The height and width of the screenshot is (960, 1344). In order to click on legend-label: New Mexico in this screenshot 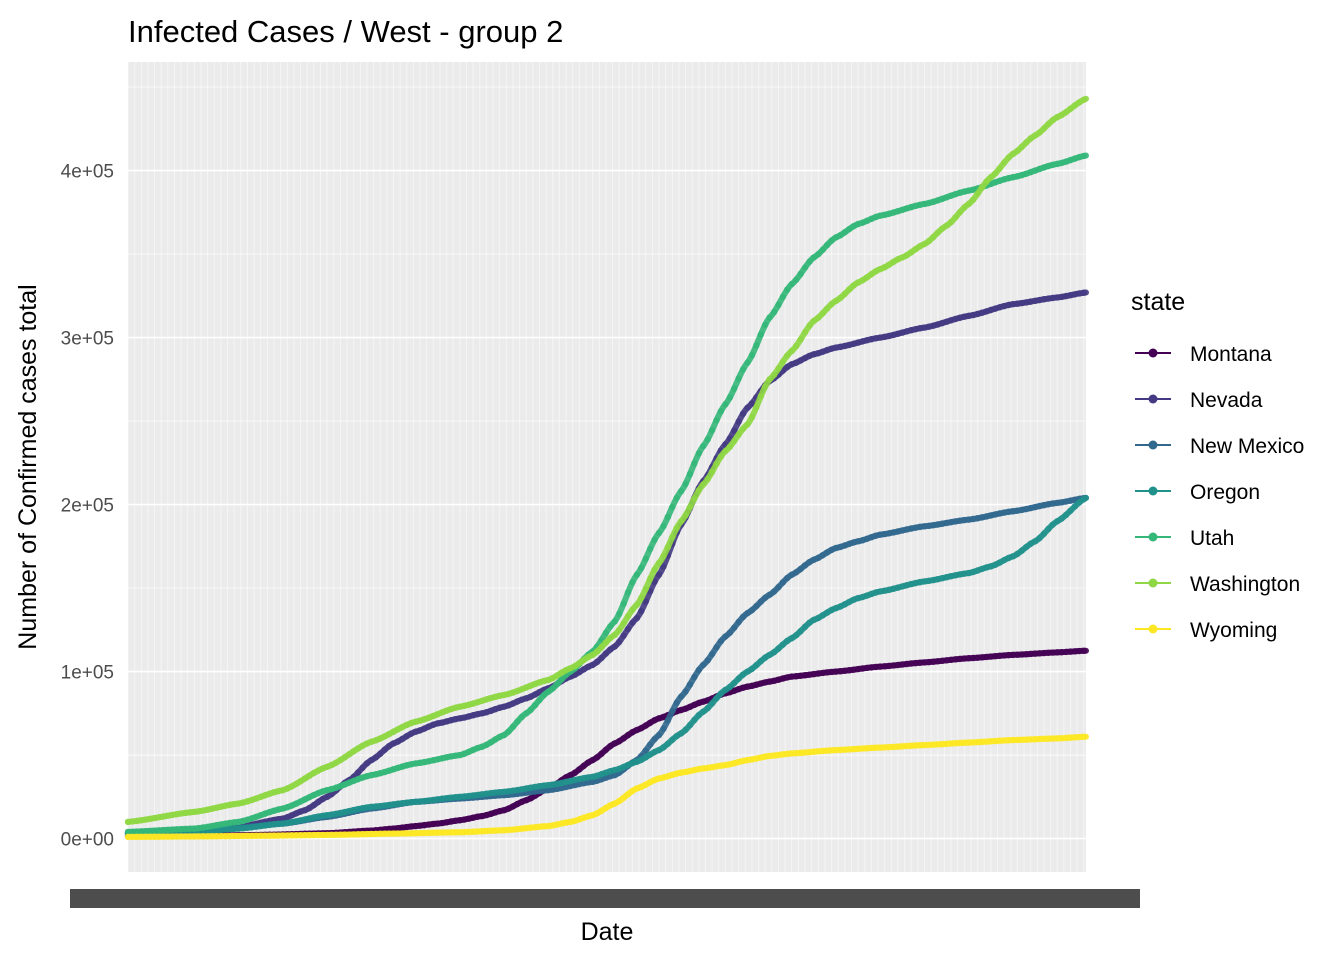, I will do `click(1247, 446)`.